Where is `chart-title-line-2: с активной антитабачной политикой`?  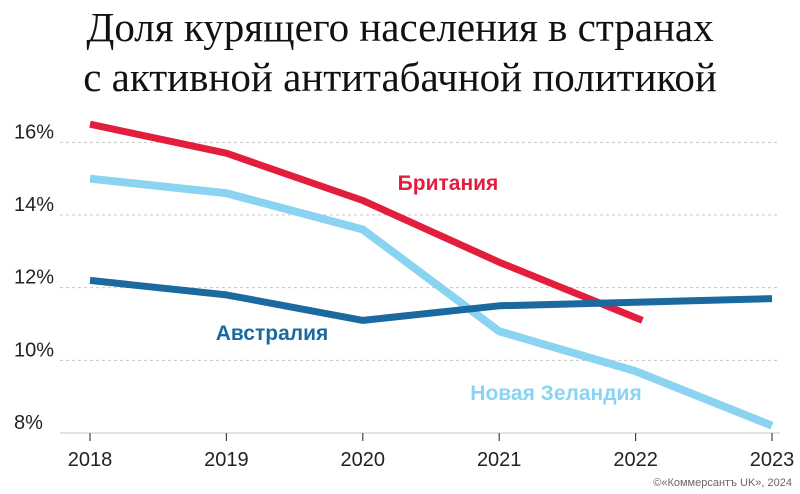
chart-title-line-2: с активной антитабачной политикой is located at coordinates (400, 77).